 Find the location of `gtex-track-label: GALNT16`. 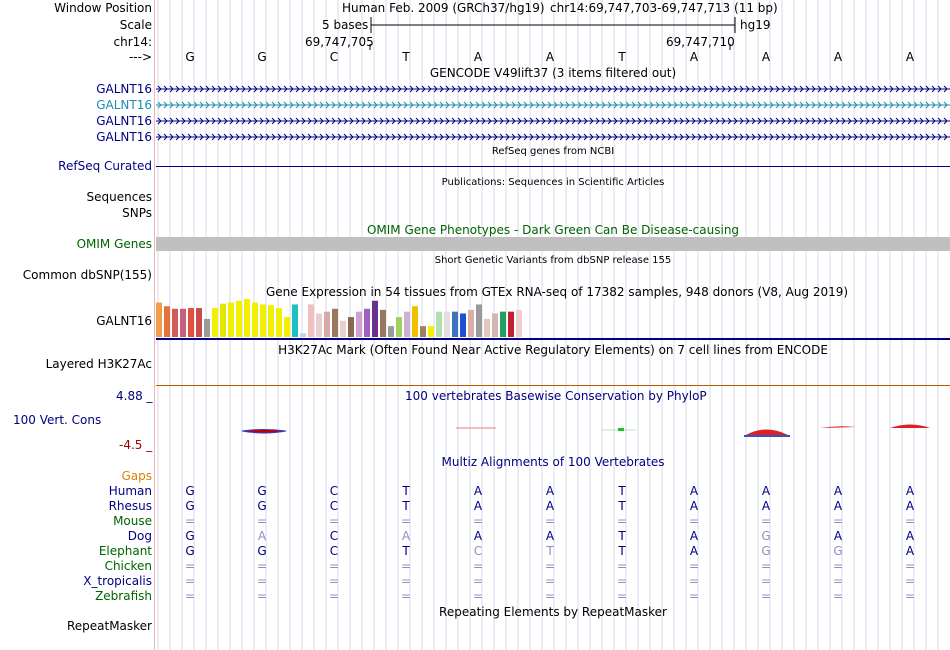

gtex-track-label: GALNT16 is located at coordinates (124, 321).